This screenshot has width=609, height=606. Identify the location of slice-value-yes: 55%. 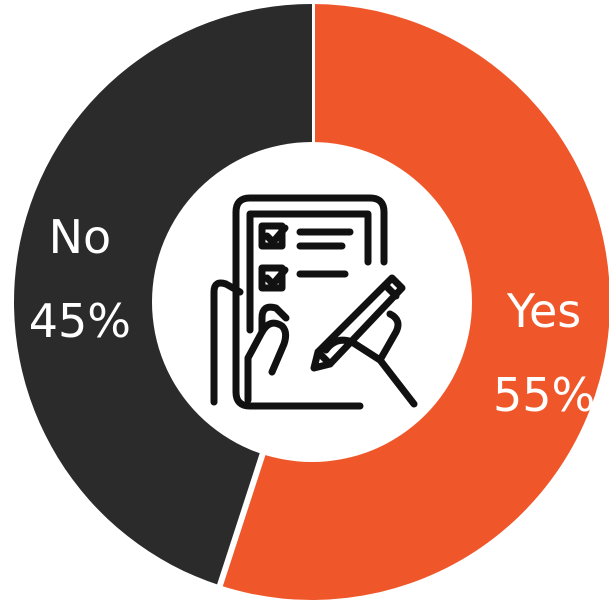
(544, 395).